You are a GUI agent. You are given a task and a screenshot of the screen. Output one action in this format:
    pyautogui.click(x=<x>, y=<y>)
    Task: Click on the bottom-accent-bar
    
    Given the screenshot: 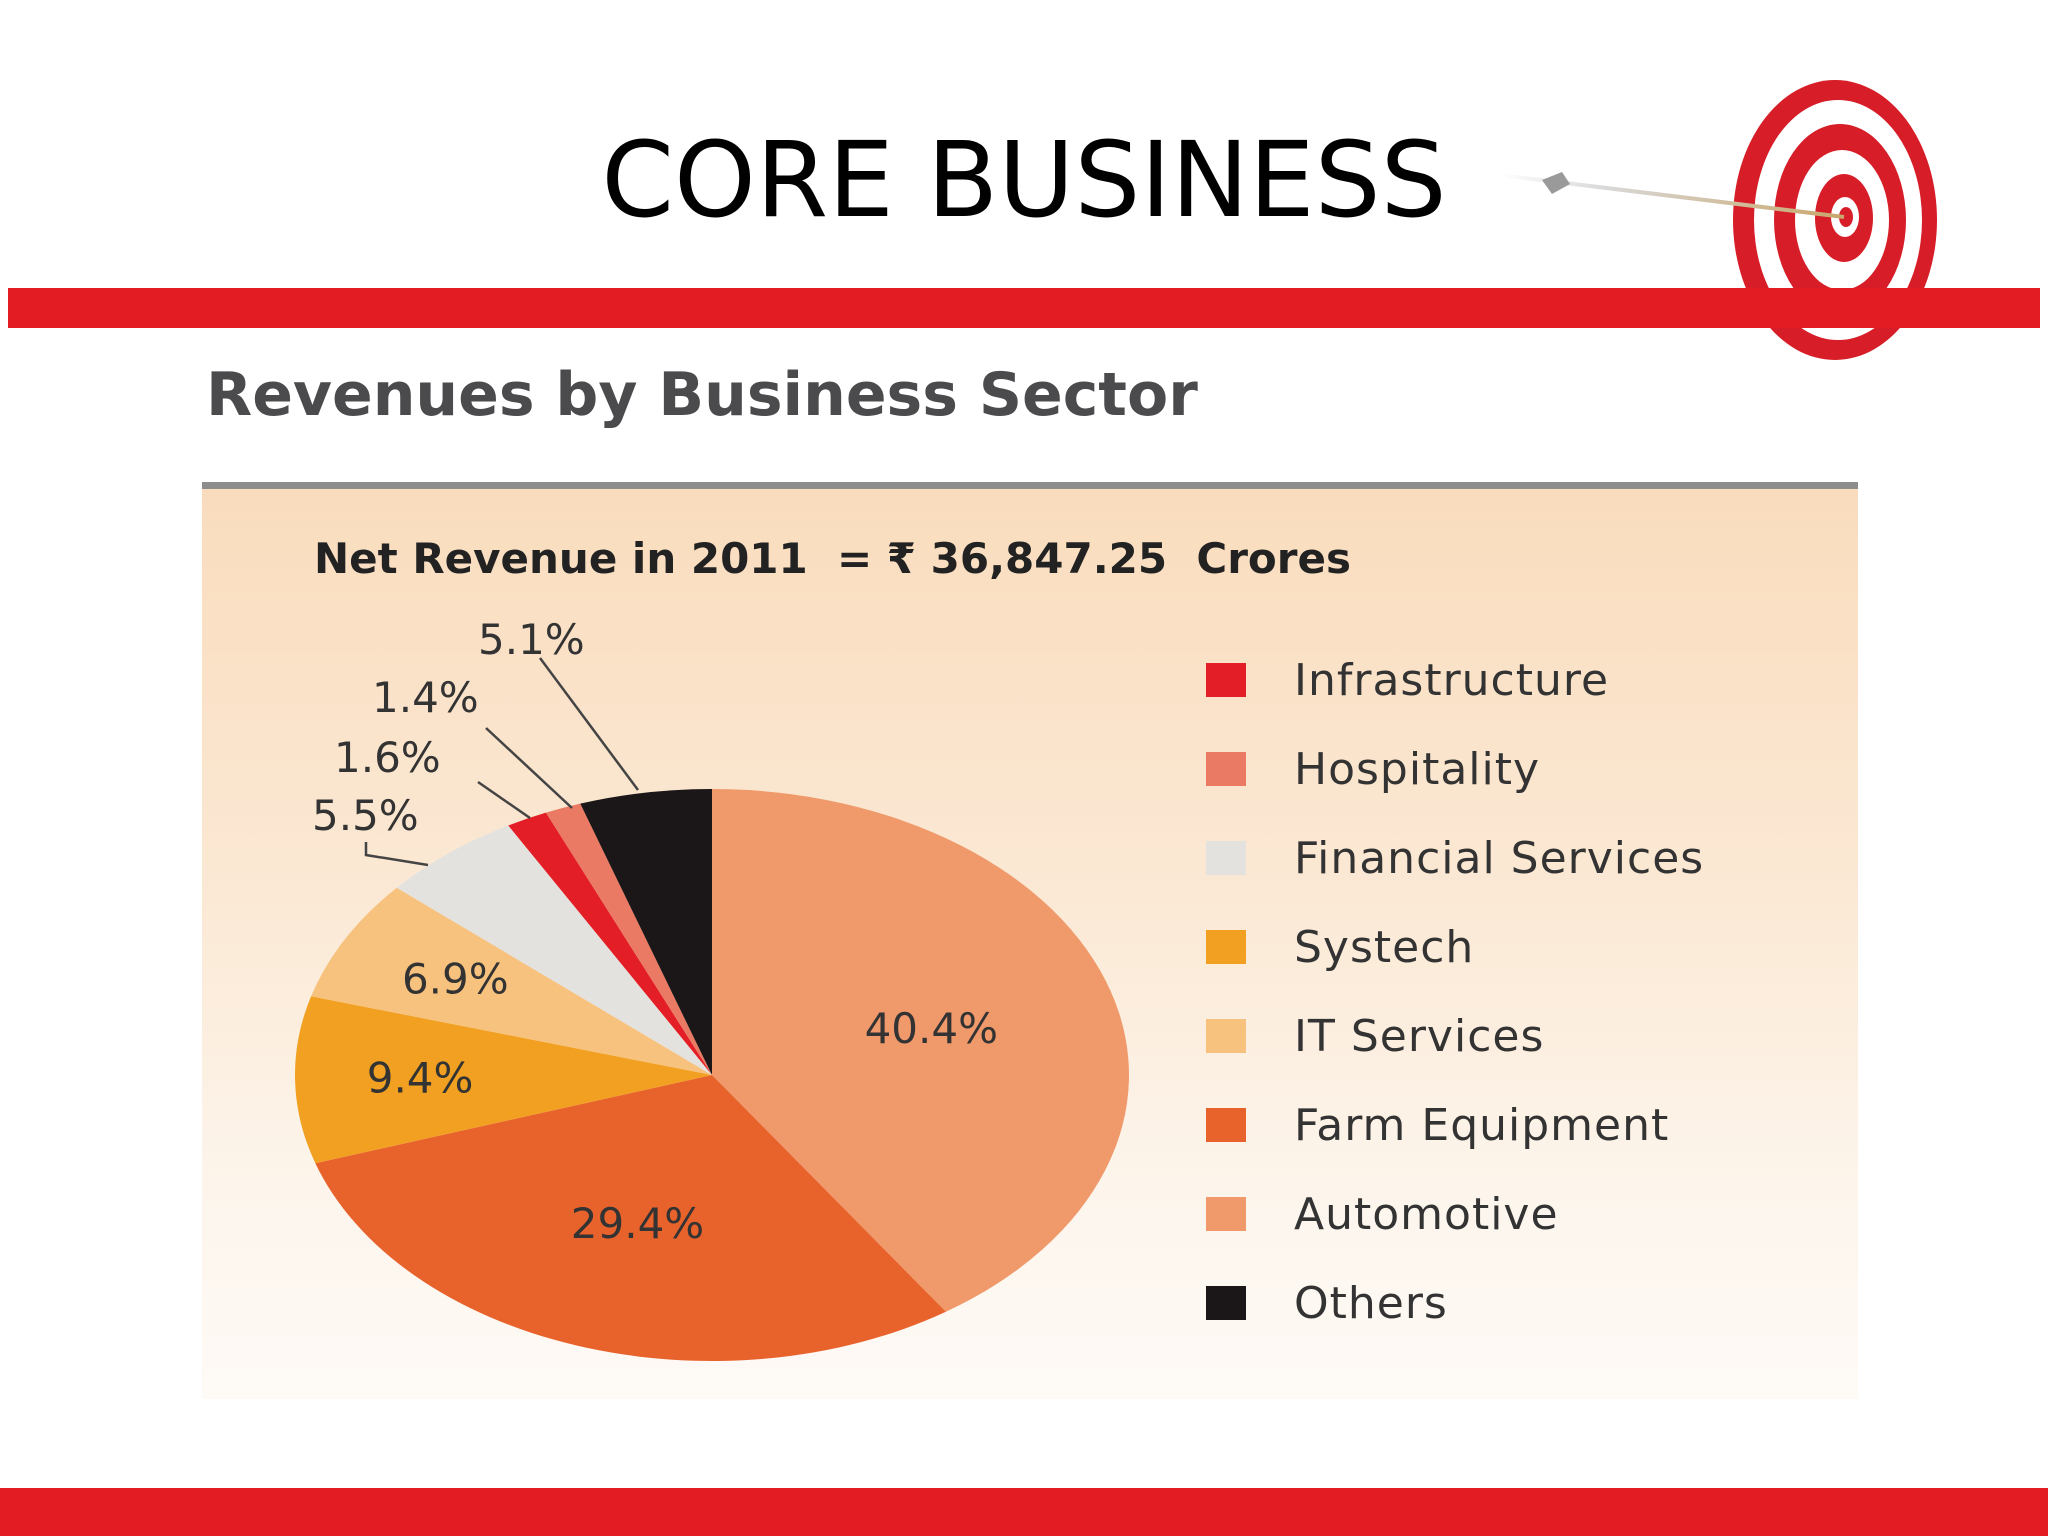 What is the action you would take?
    pyautogui.click(x=1024, y=1512)
    